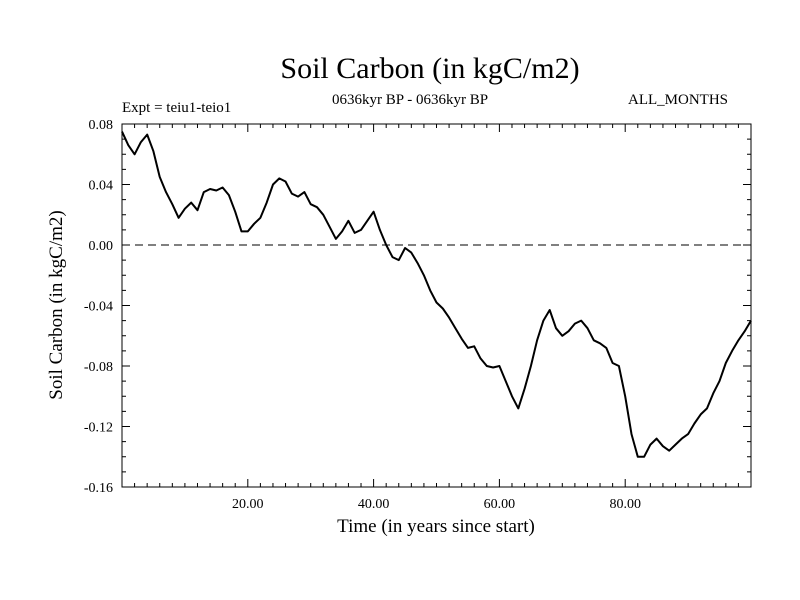  I want to click on y-tick-label: 0.00, so click(101, 246).